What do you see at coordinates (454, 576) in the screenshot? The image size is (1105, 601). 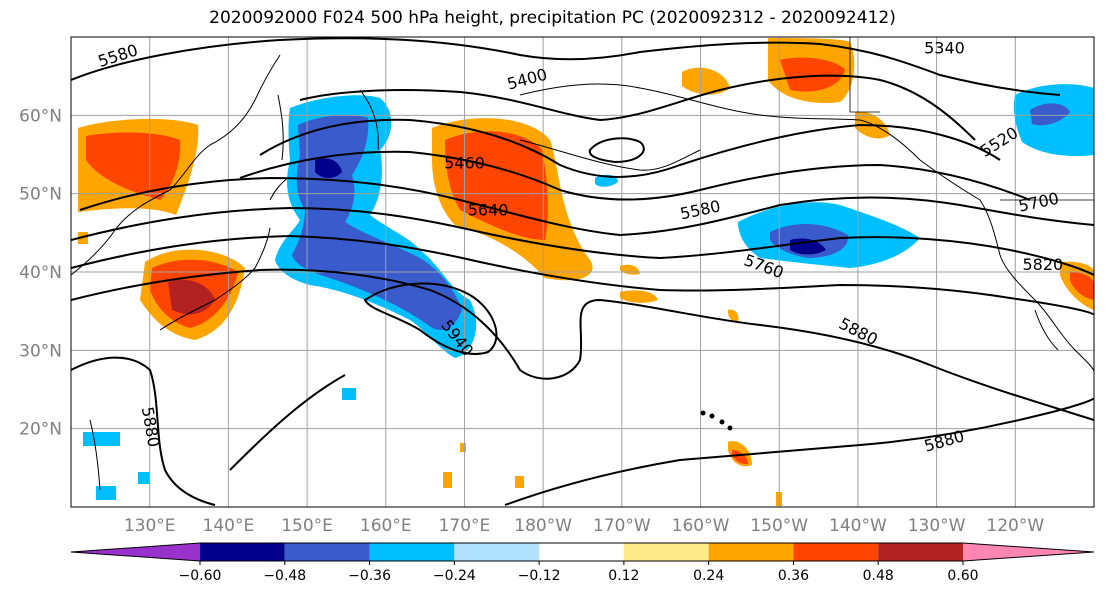 I see `colorbar-tick-label: −0.24` at bounding box center [454, 576].